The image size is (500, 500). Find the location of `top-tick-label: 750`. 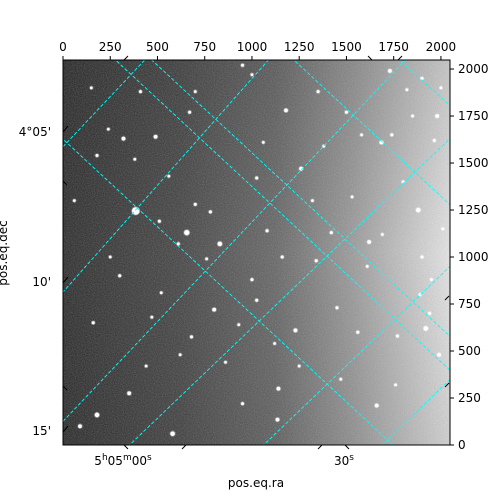

top-tick-label: 750 is located at coordinates (204, 47).